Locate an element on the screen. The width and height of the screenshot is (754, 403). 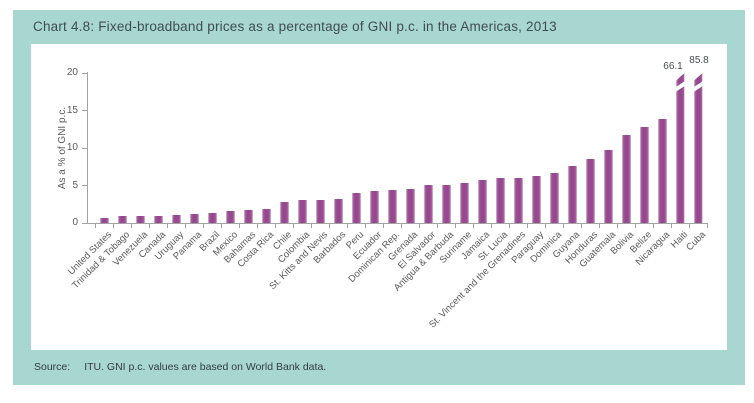
y-tick-label: 15 is located at coordinates (72, 110).